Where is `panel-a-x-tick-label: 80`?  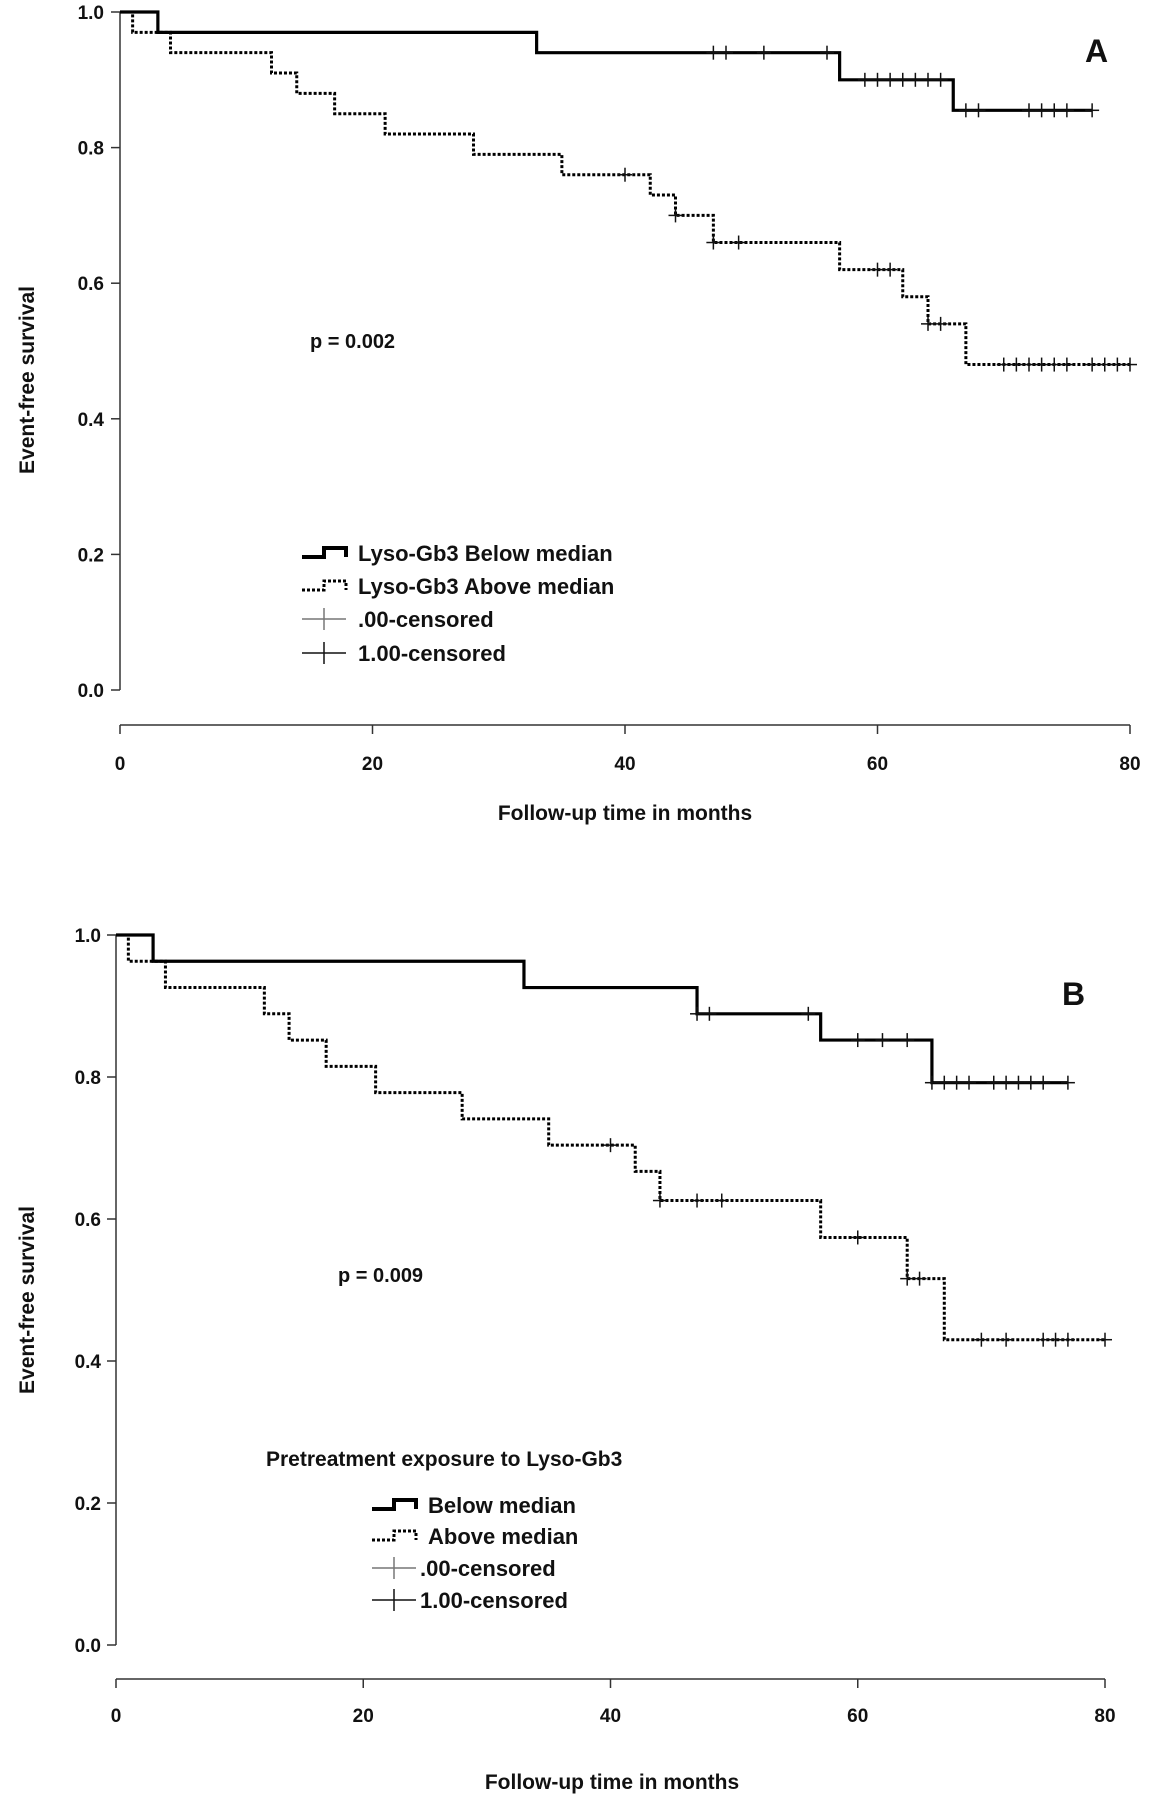
panel-a-x-tick-label: 80 is located at coordinates (1129, 764).